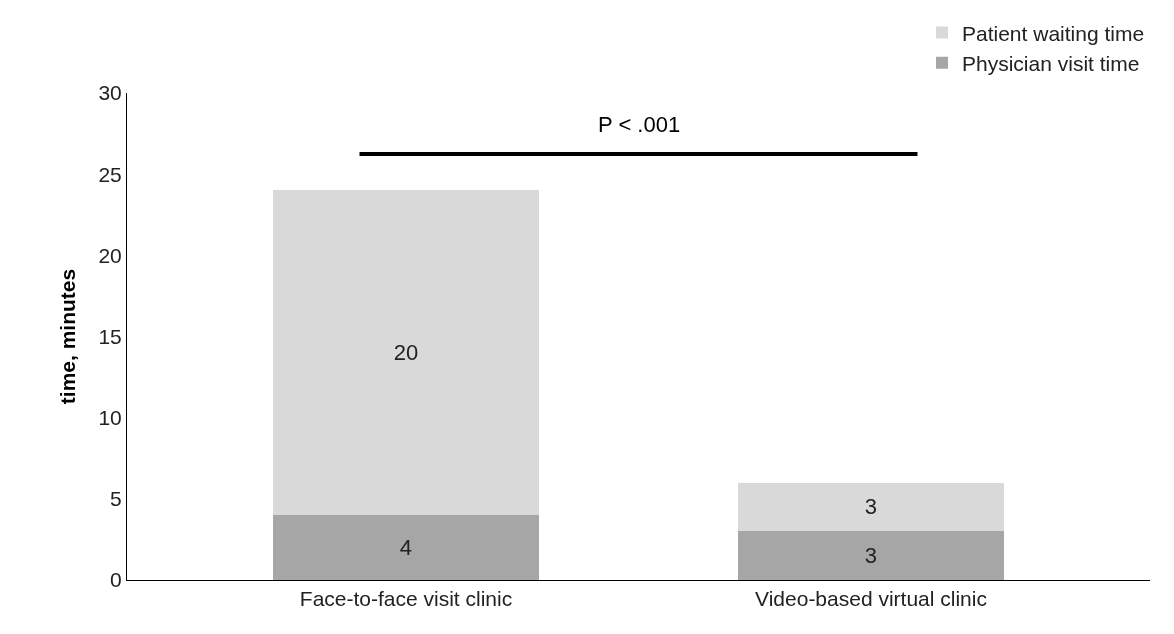 The height and width of the screenshot is (634, 1174). What do you see at coordinates (116, 580) in the screenshot?
I see `y-tick-label: 0` at bounding box center [116, 580].